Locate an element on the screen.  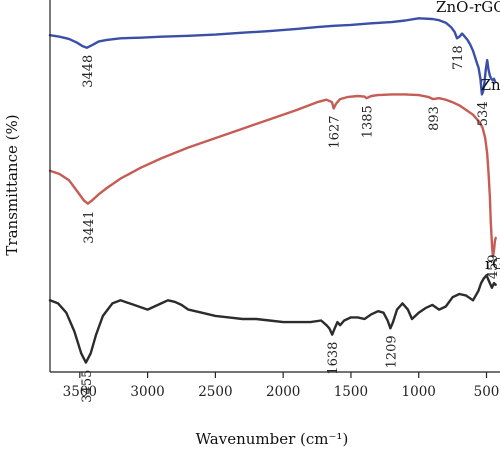
peak-label-1638: 1638 is located at coordinates (333, 358).